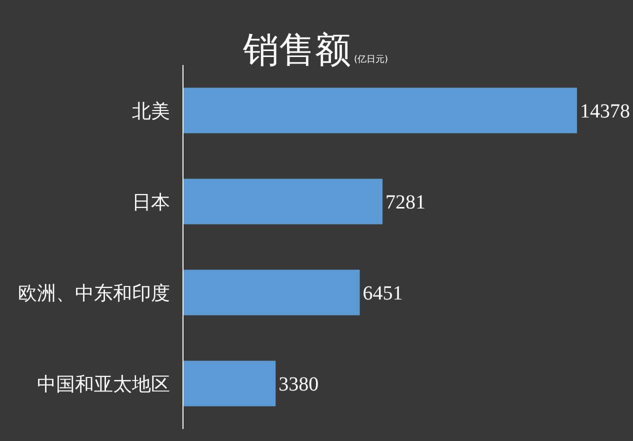  I want to click on data-label: 14378, so click(605, 111).